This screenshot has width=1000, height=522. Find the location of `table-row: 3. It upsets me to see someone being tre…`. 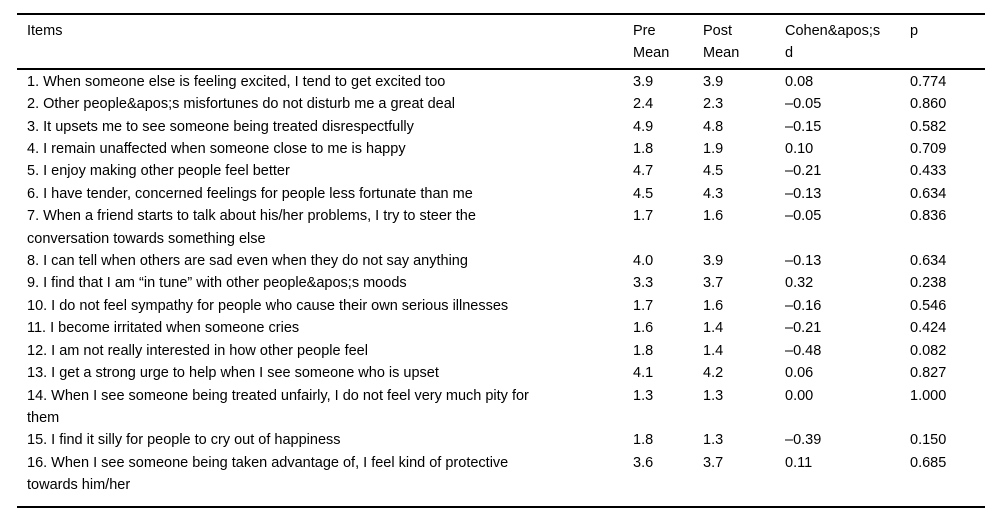

table-row: 3. It upsets me to see someone being tre… is located at coordinates (501, 127).